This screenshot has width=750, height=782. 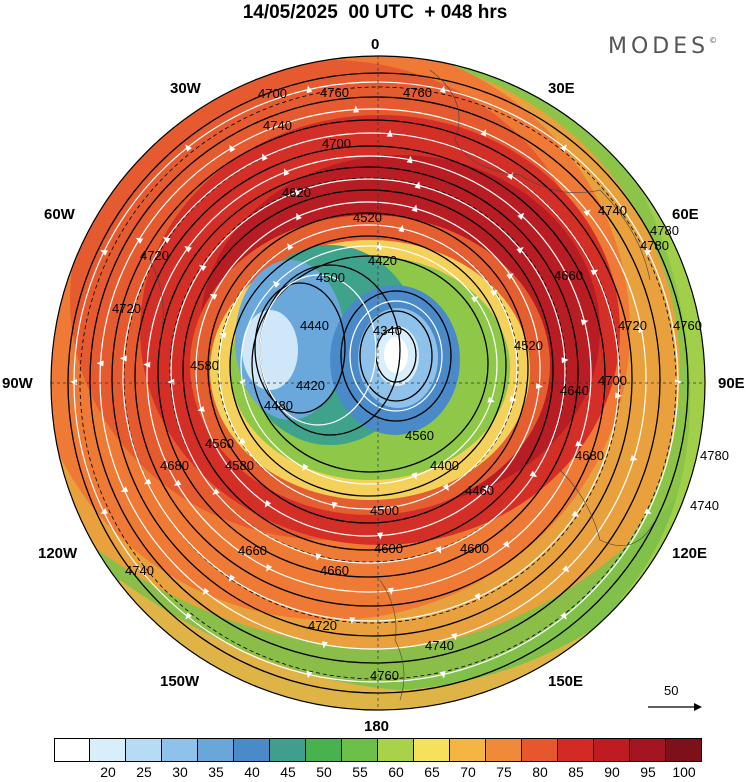 I want to click on contour-label: 4500, so click(x=384, y=510).